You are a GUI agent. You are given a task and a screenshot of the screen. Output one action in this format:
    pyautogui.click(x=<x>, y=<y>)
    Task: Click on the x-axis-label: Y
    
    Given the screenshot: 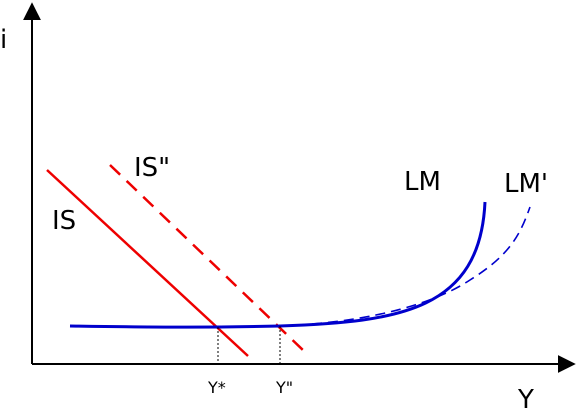 What is the action you would take?
    pyautogui.click(x=525, y=398)
    